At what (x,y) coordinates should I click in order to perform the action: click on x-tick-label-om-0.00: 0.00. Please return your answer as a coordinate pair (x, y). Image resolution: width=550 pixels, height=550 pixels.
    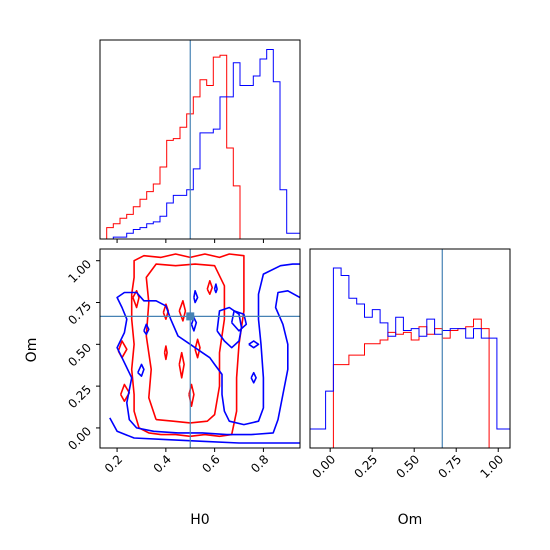
    Looking at the image, I should click on (324, 466).